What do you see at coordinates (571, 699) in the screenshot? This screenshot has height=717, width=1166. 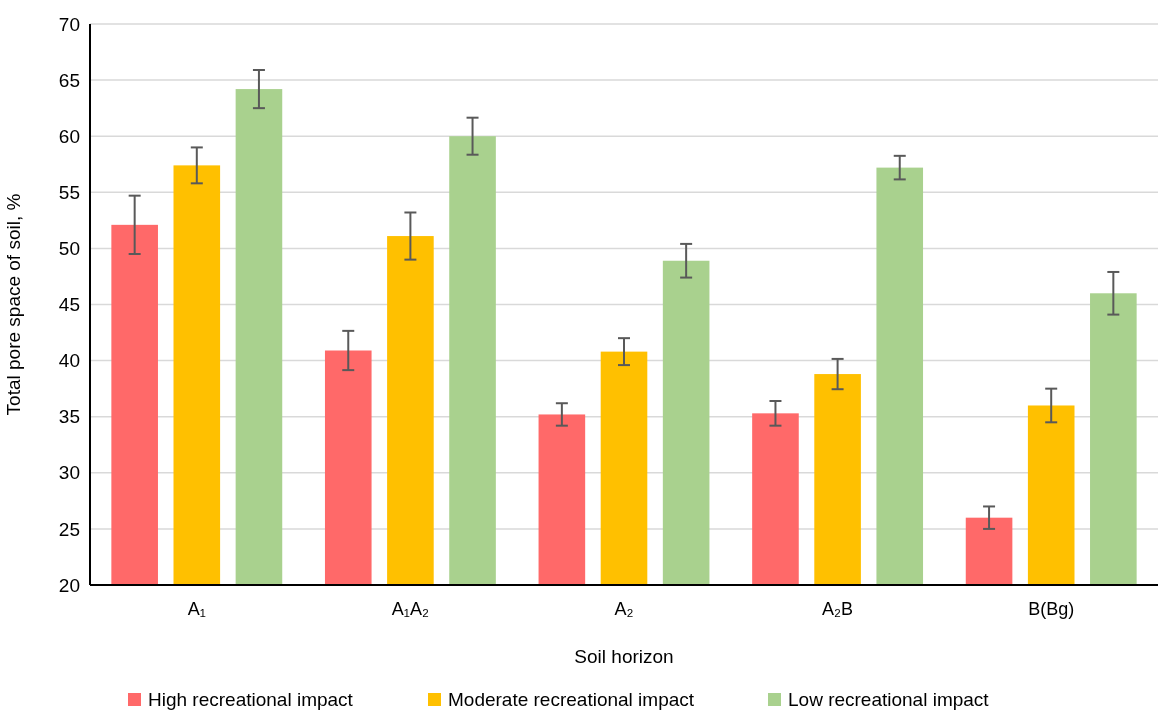 I see `legend-label: Moderate recreational impact` at bounding box center [571, 699].